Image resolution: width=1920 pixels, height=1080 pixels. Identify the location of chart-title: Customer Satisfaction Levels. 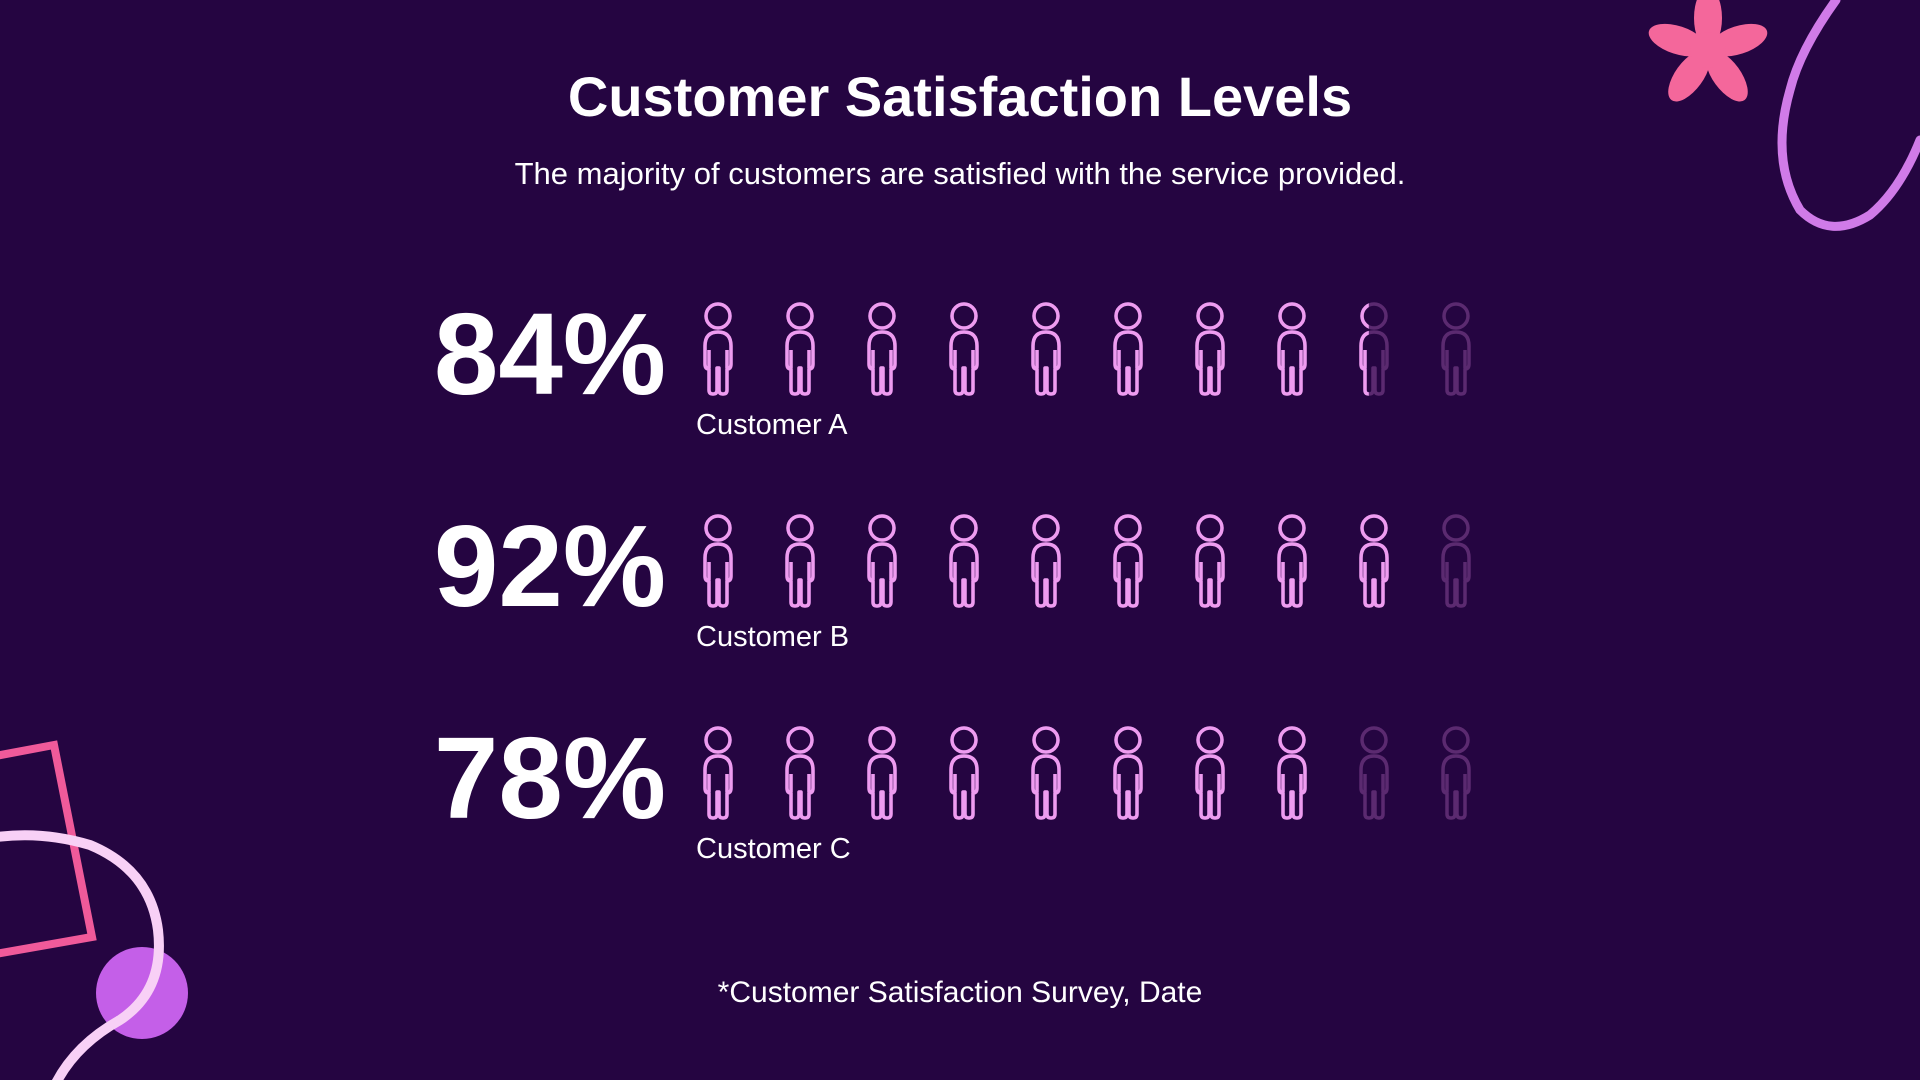
(960, 96).